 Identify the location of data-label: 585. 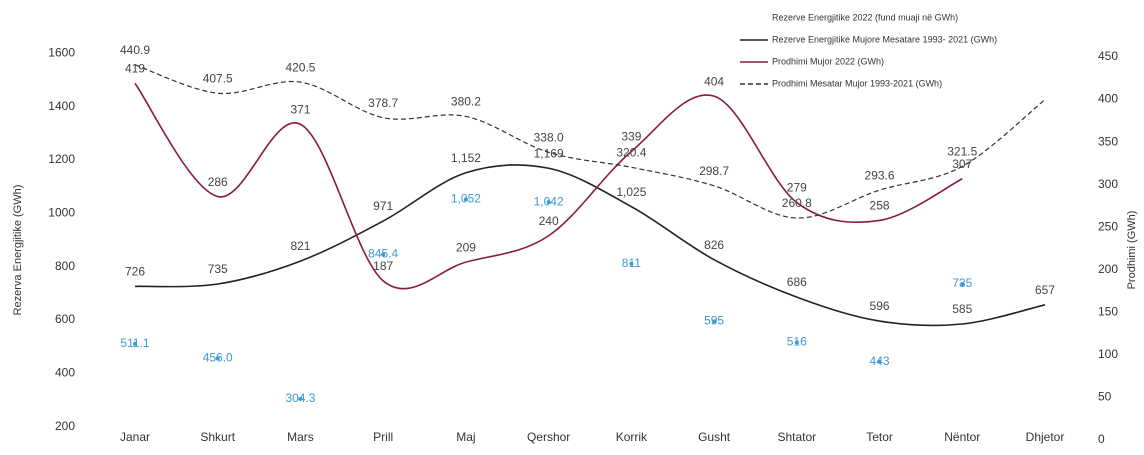
(962, 309).